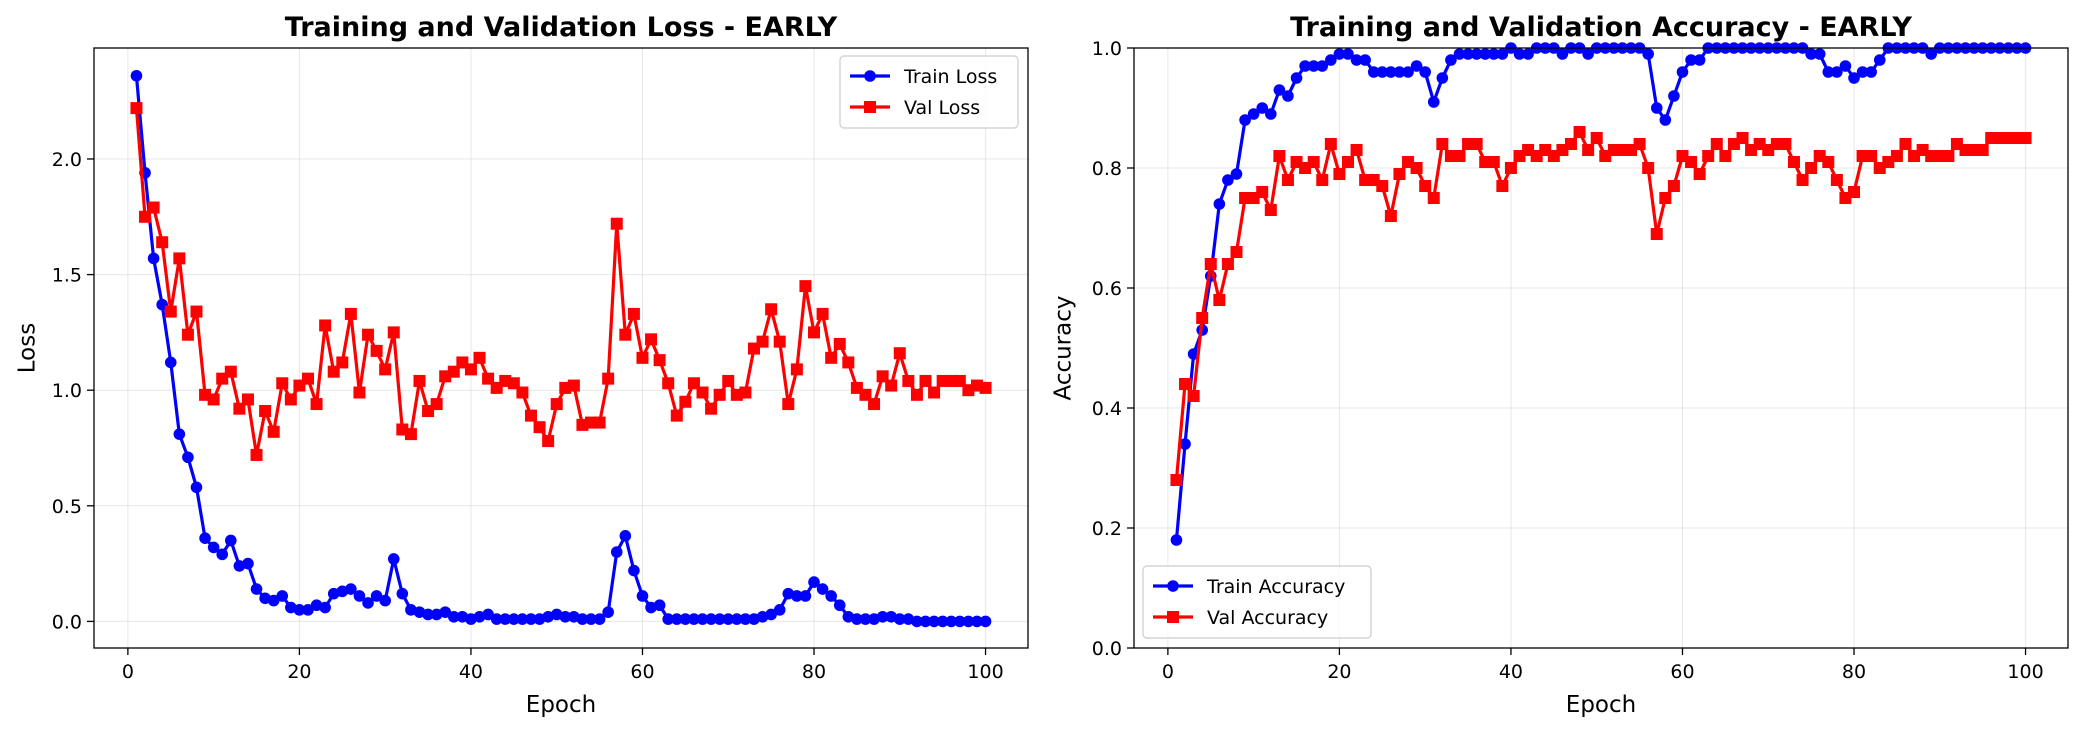  I want to click on legend-box, so click(1257, 602).